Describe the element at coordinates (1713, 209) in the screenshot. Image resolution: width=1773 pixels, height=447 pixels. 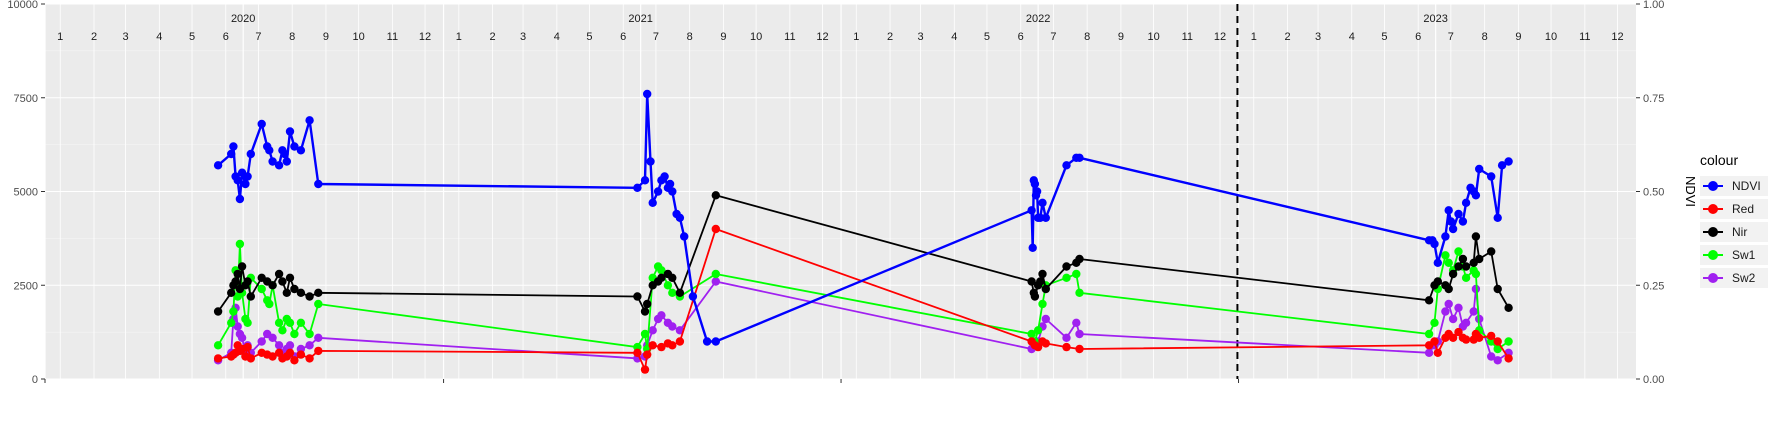
I see `legend-key` at that location.